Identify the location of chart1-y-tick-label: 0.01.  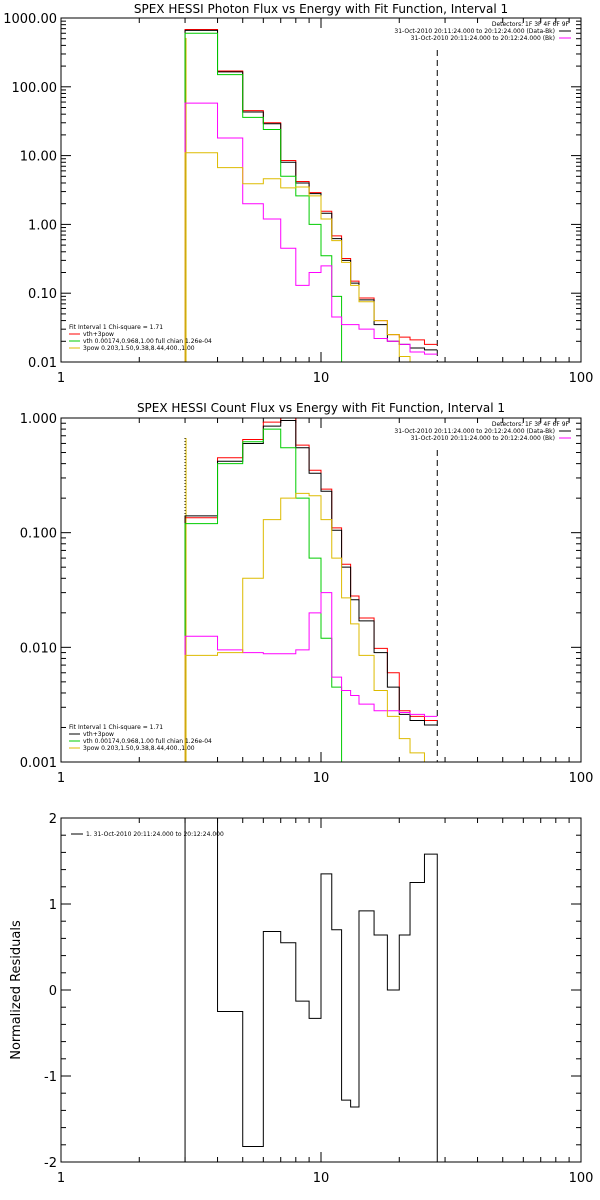
(42, 363).